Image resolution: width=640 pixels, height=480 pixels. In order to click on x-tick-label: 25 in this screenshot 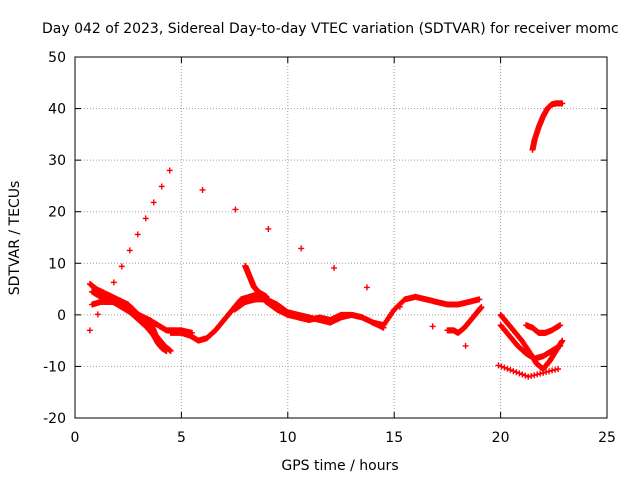, I will do `click(607, 438)`.